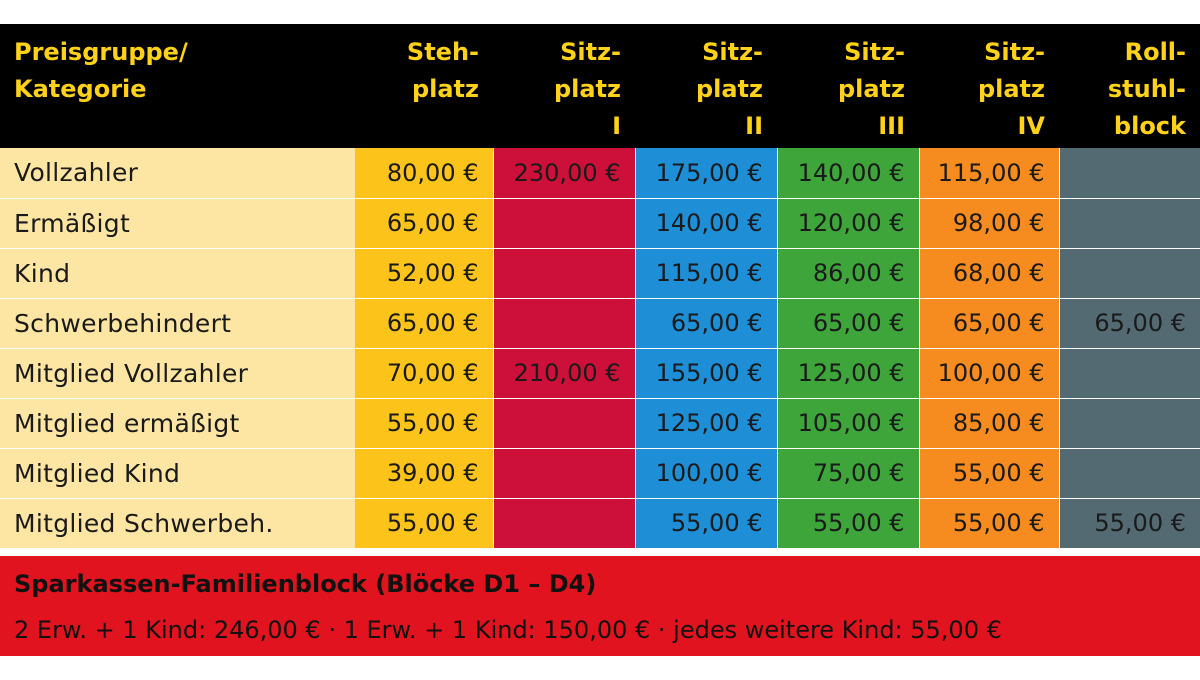  I want to click on table-row: Ermäßigt 65,00 € 140,00 €120,00 €98,00 €, so click(600, 223).